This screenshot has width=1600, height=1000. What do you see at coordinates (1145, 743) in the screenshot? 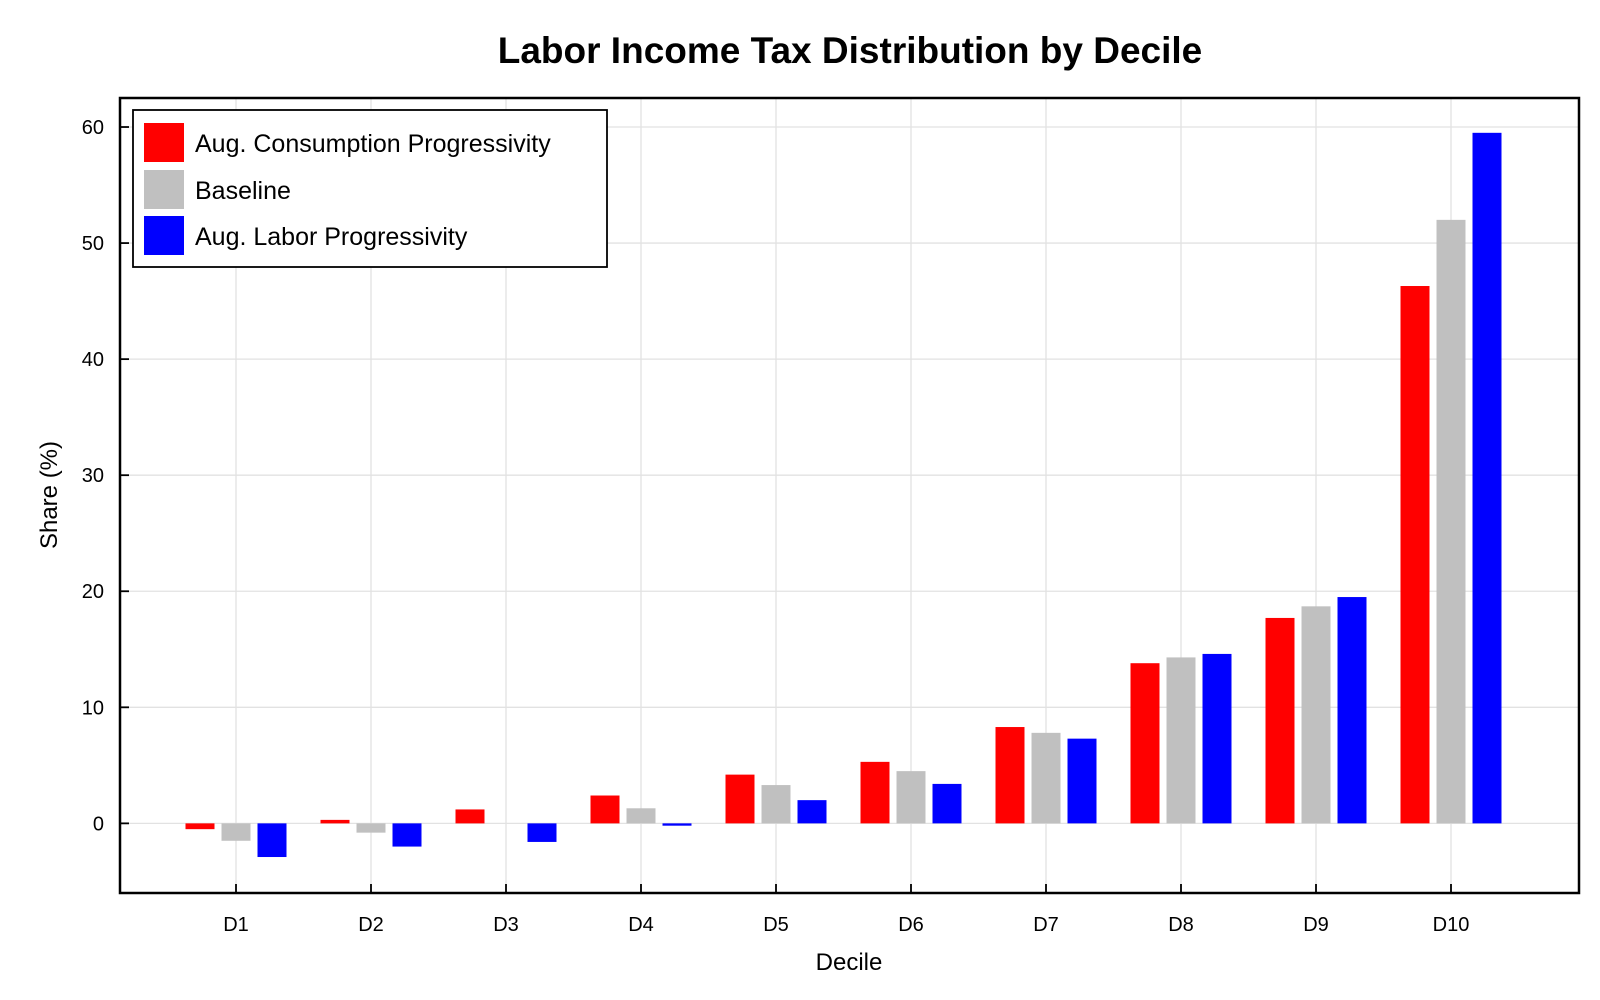
I see `bar-aug-consumption-progressivity-d8` at bounding box center [1145, 743].